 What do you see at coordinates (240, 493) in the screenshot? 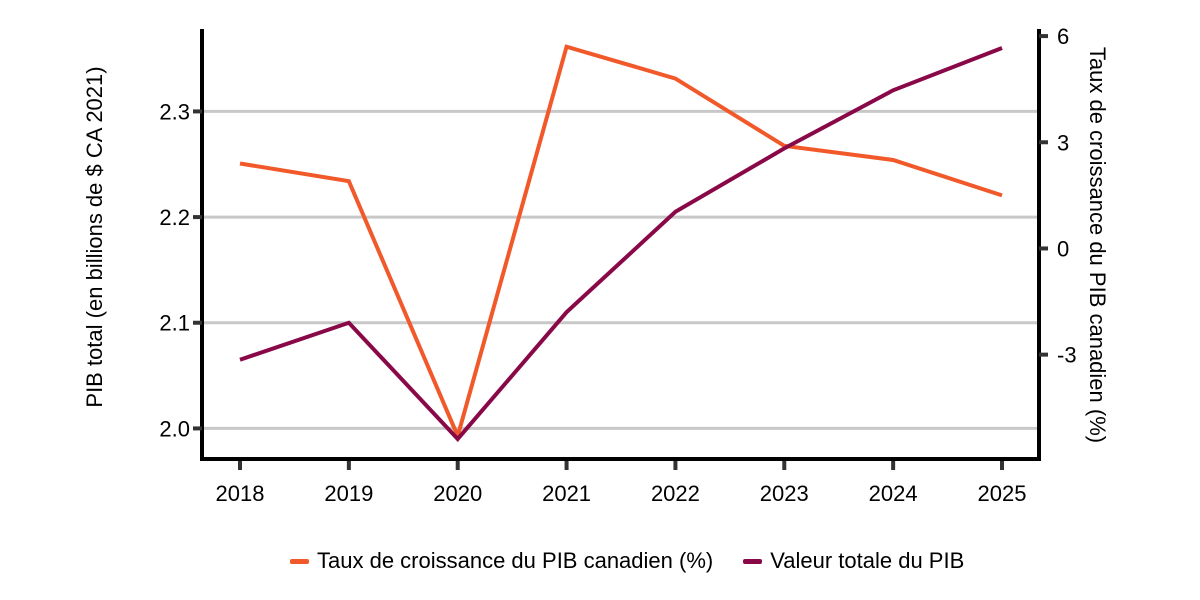
I see `x-axis-tick-label: 2018` at bounding box center [240, 493].